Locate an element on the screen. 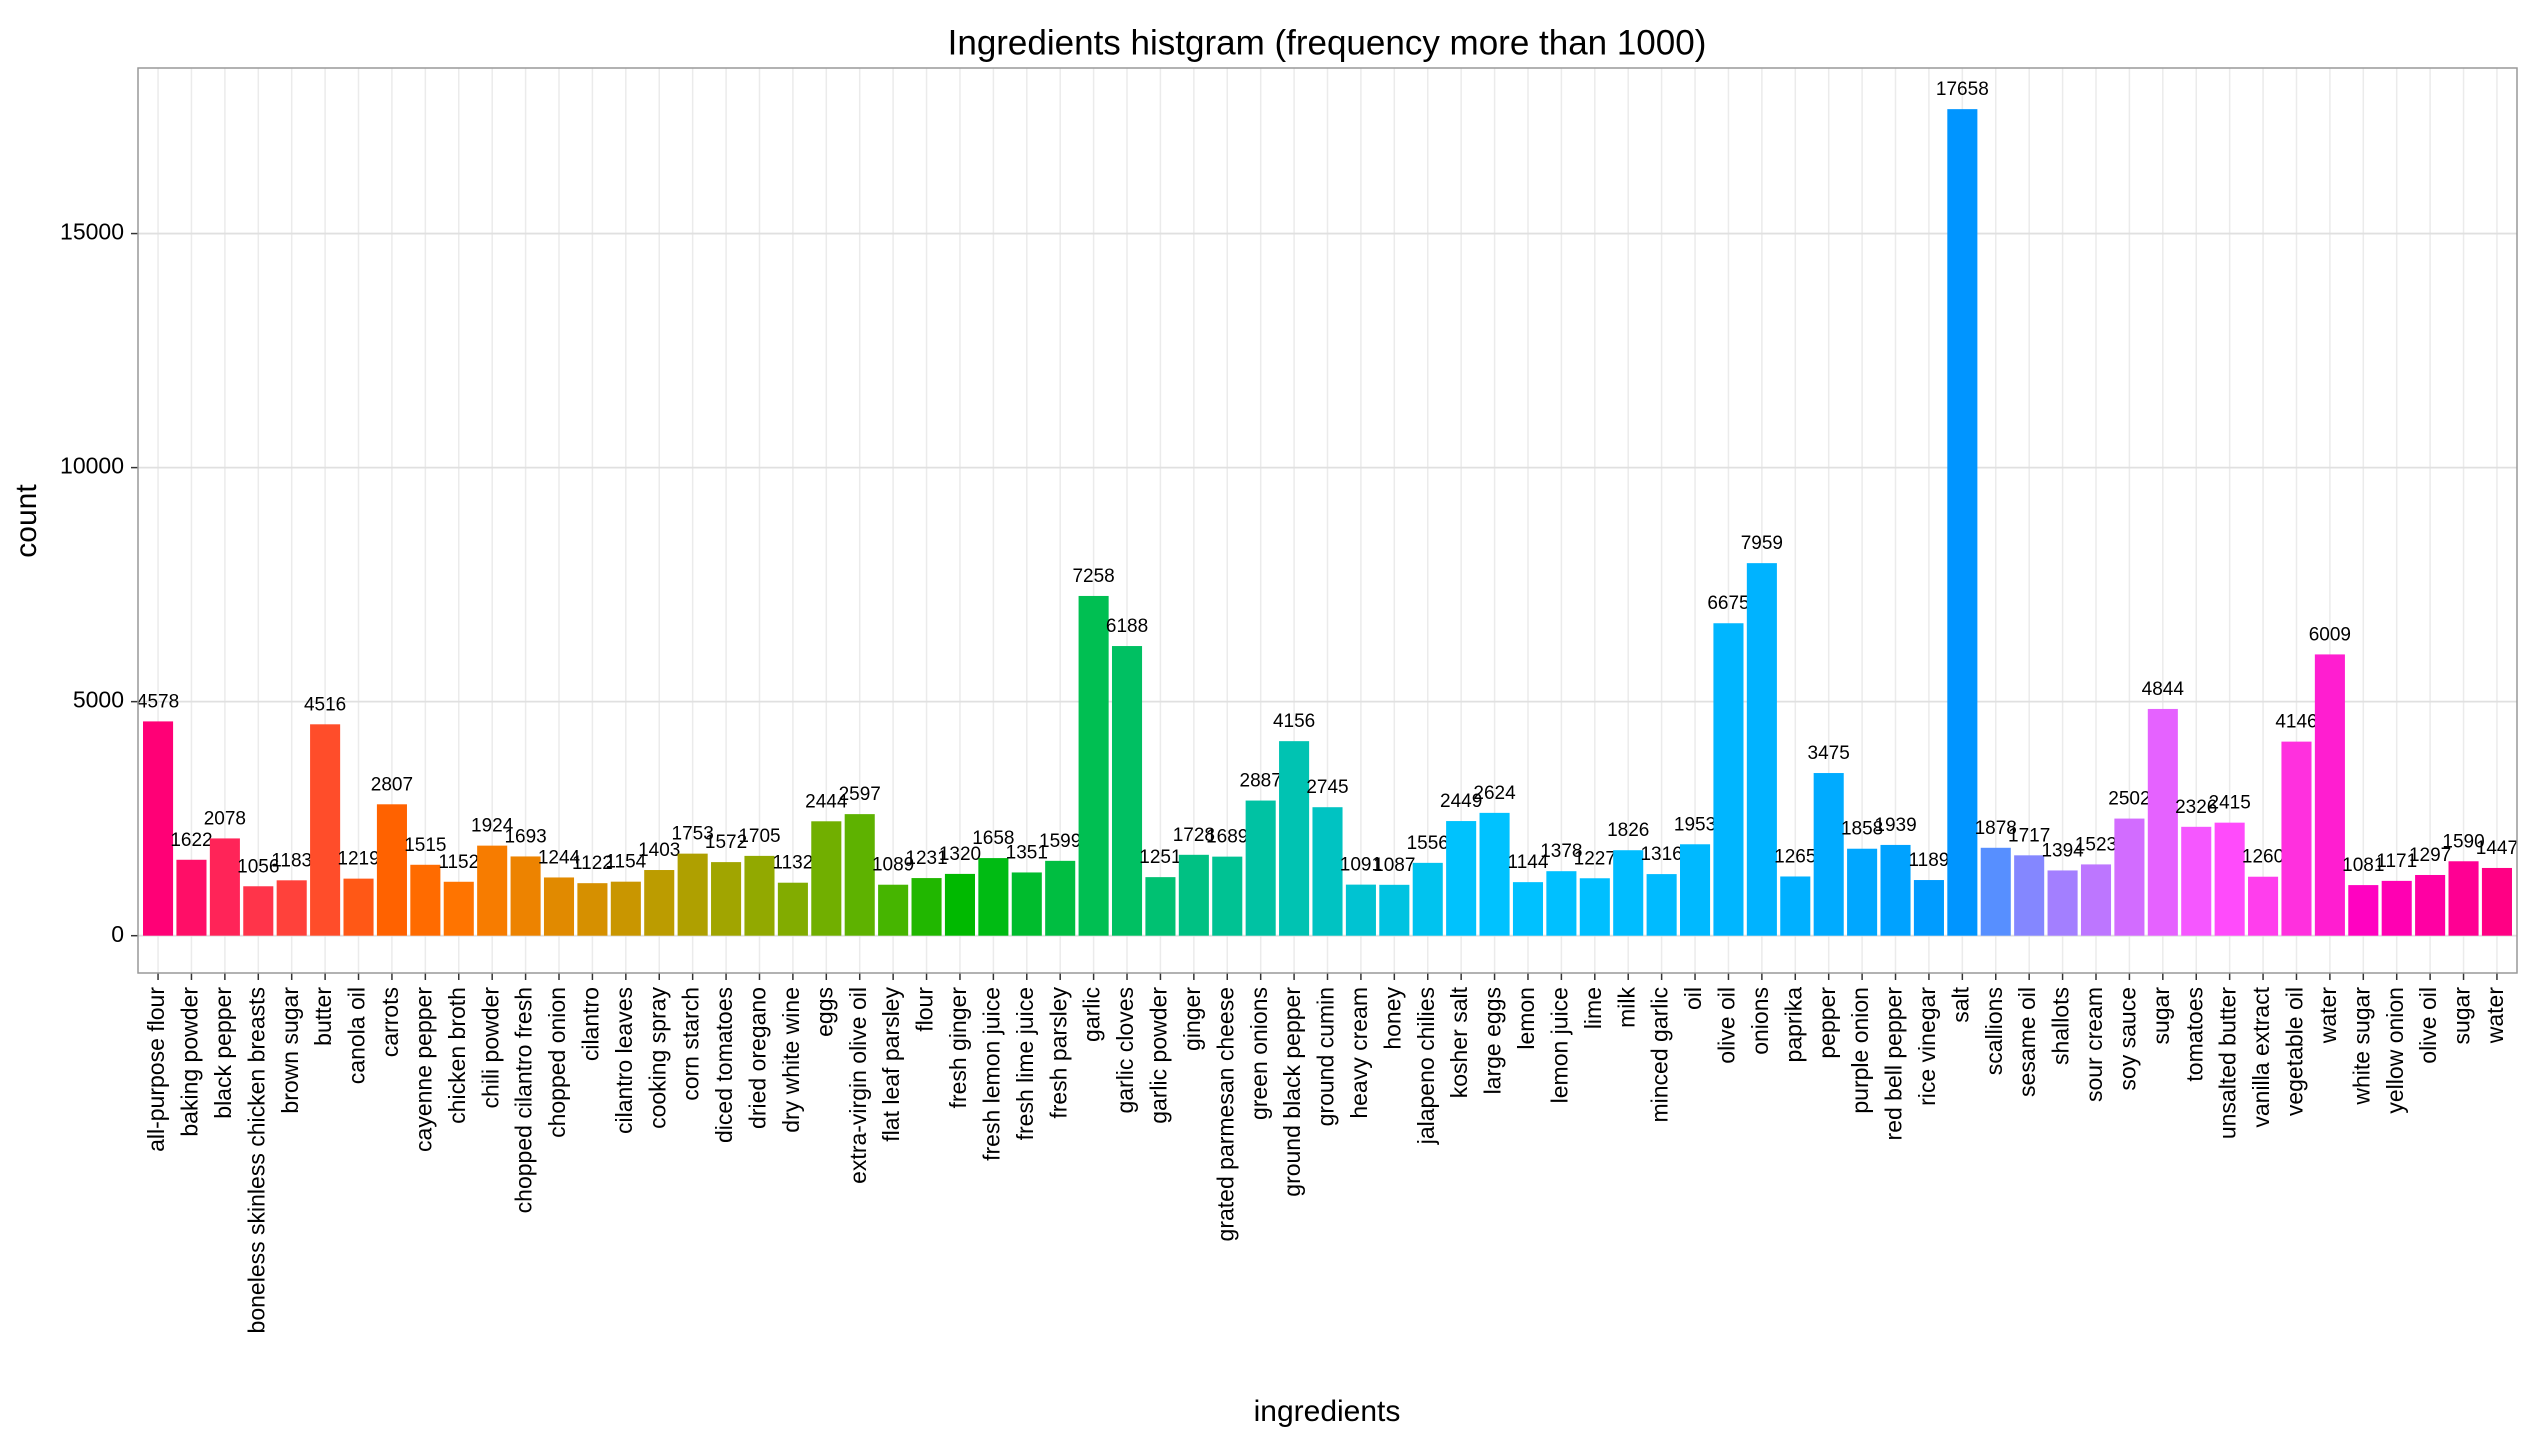  value-label: 1556 is located at coordinates (1428, 843).